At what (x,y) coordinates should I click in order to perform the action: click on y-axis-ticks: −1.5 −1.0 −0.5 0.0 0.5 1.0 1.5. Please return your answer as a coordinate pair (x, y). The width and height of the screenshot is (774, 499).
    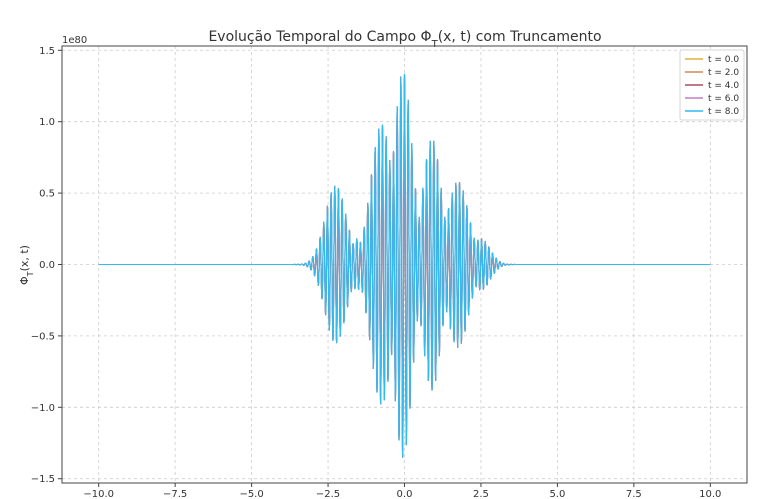
    Looking at the image, I should click on (46, 265).